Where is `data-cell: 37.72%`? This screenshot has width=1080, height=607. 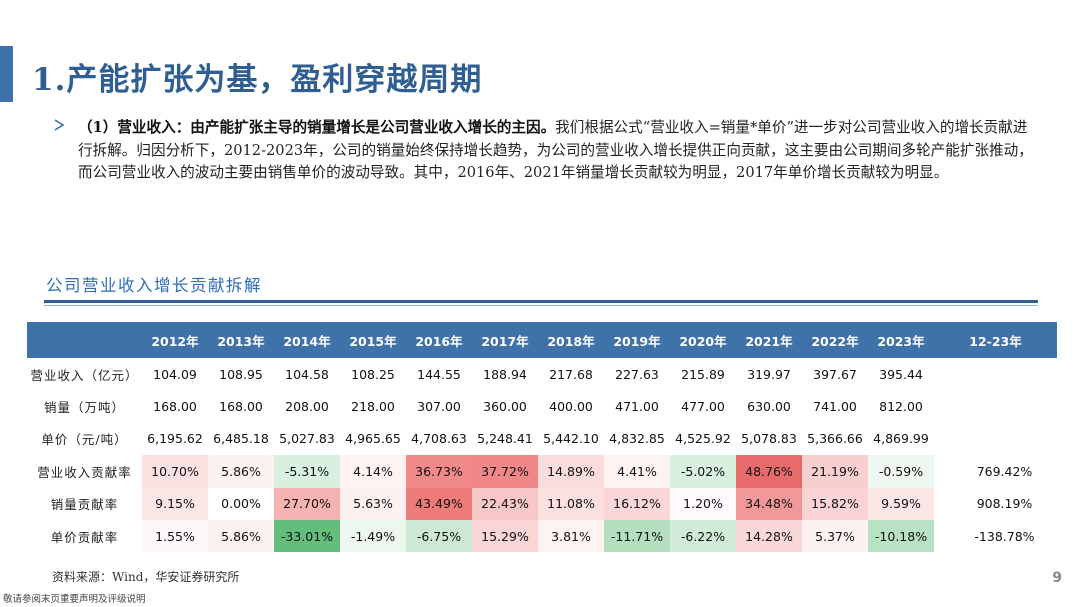
data-cell: 37.72% is located at coordinates (505, 471).